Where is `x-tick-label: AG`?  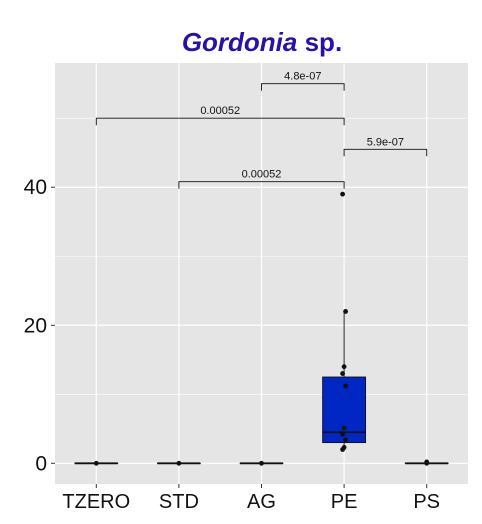
x-tick-label: AG is located at coordinates (261, 502).